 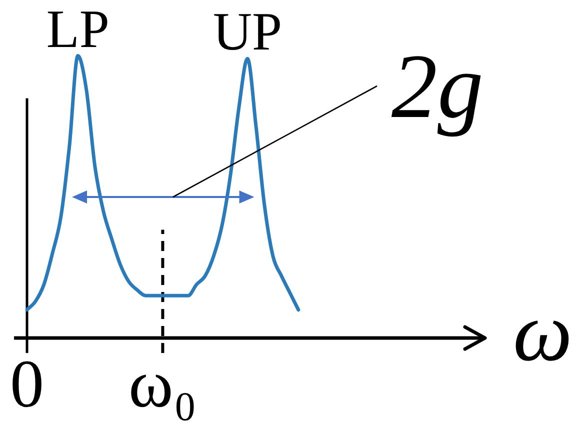 What do you see at coordinates (247, 32) in the screenshot?
I see `annotation: UP` at bounding box center [247, 32].